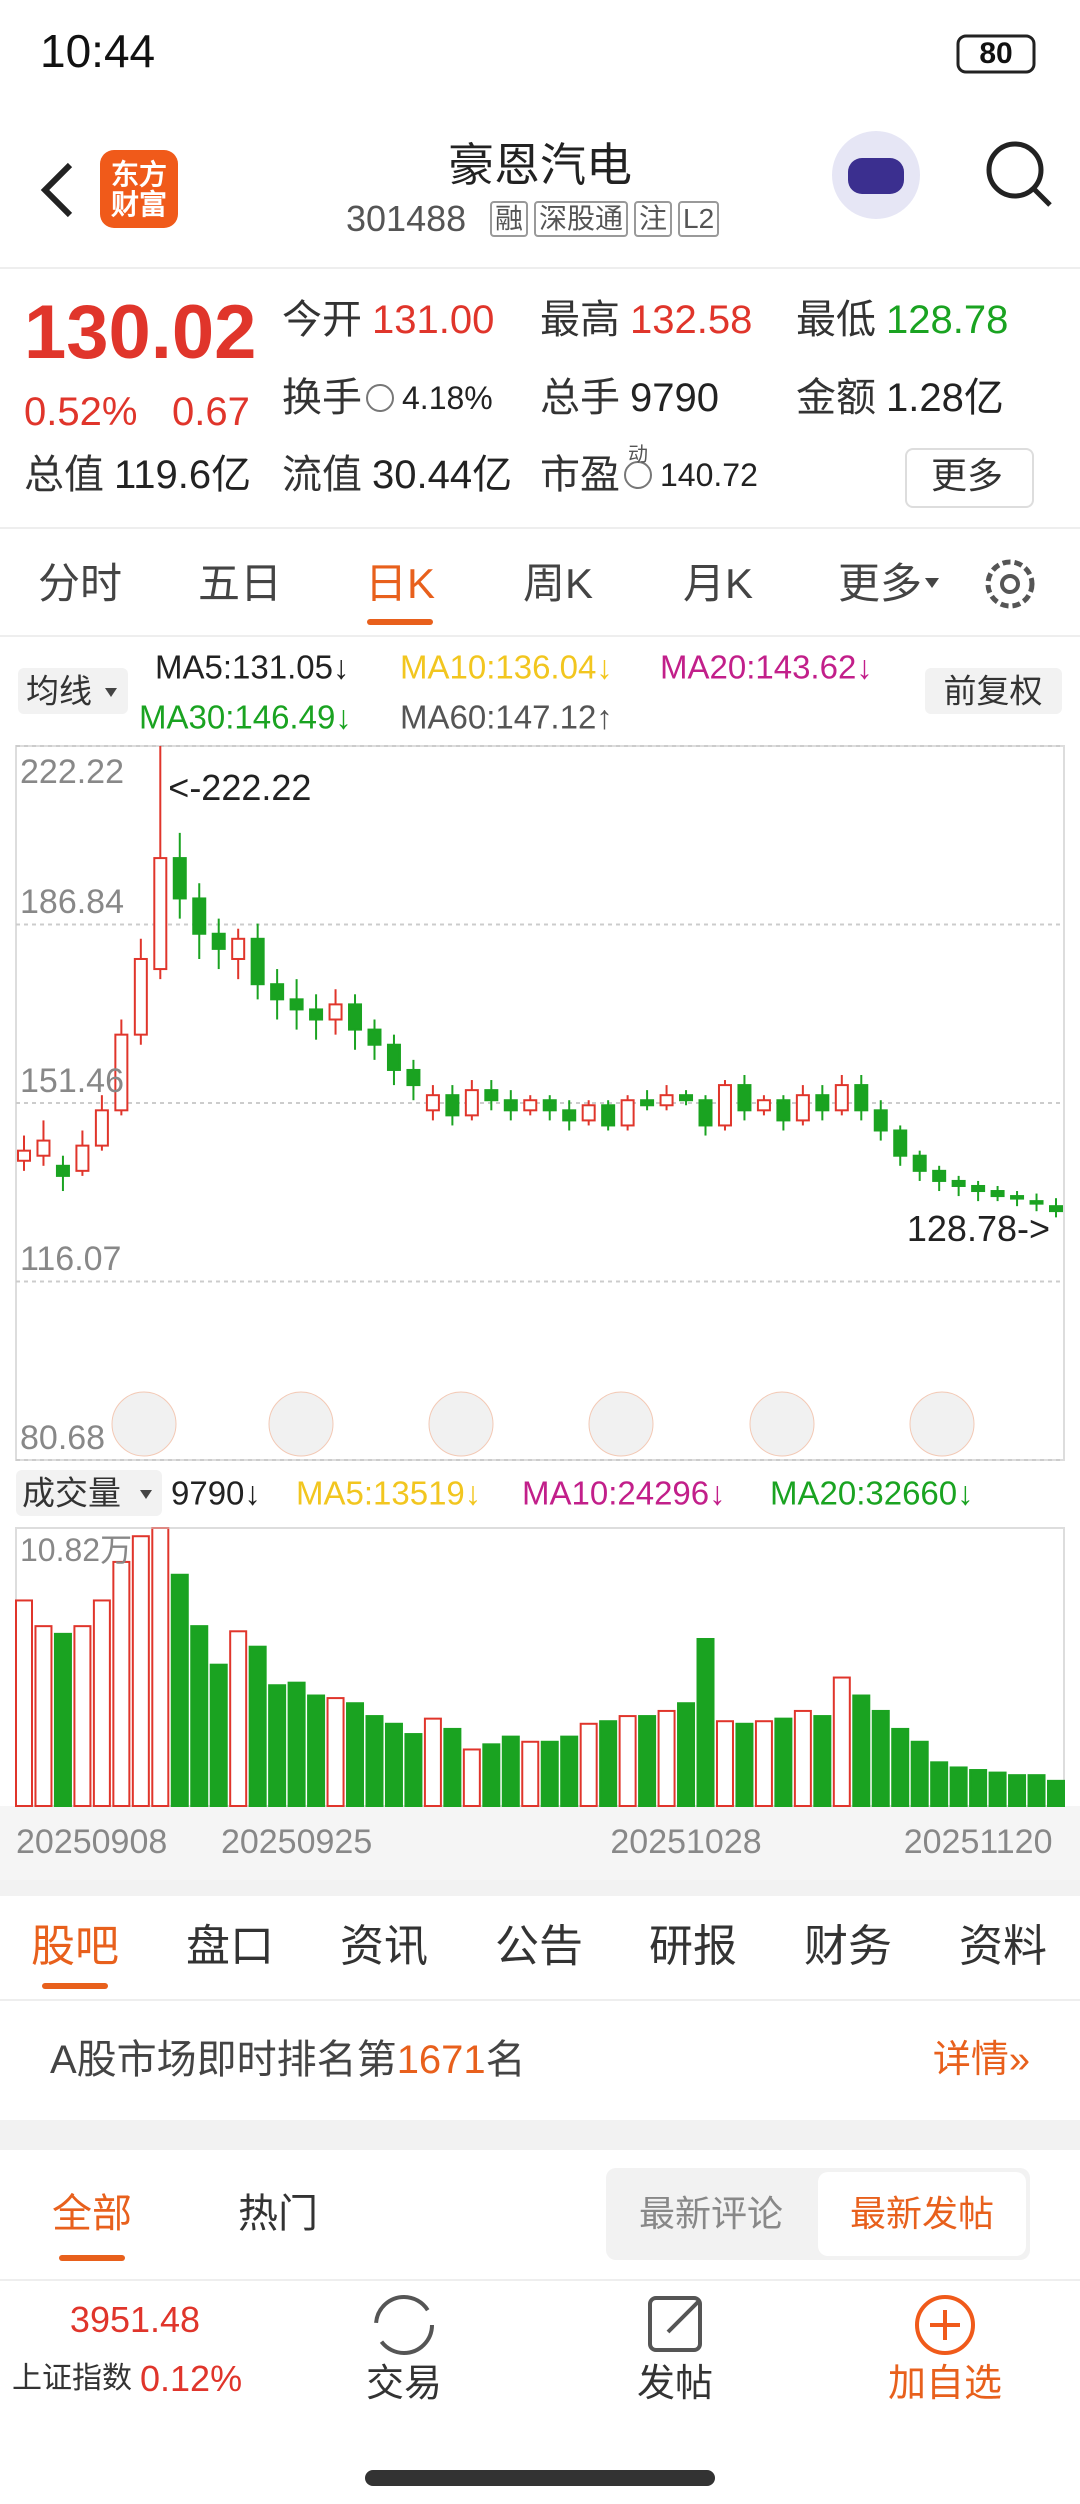  What do you see at coordinates (139, 189) in the screenshot?
I see `logo` at bounding box center [139, 189].